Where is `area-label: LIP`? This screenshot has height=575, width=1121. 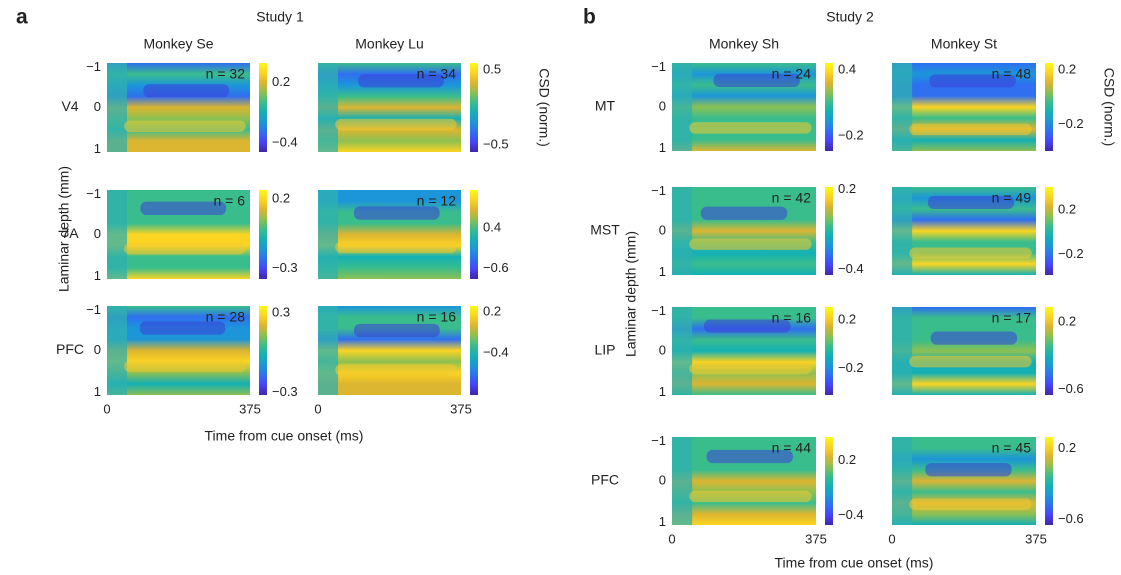 area-label: LIP is located at coordinates (604, 350).